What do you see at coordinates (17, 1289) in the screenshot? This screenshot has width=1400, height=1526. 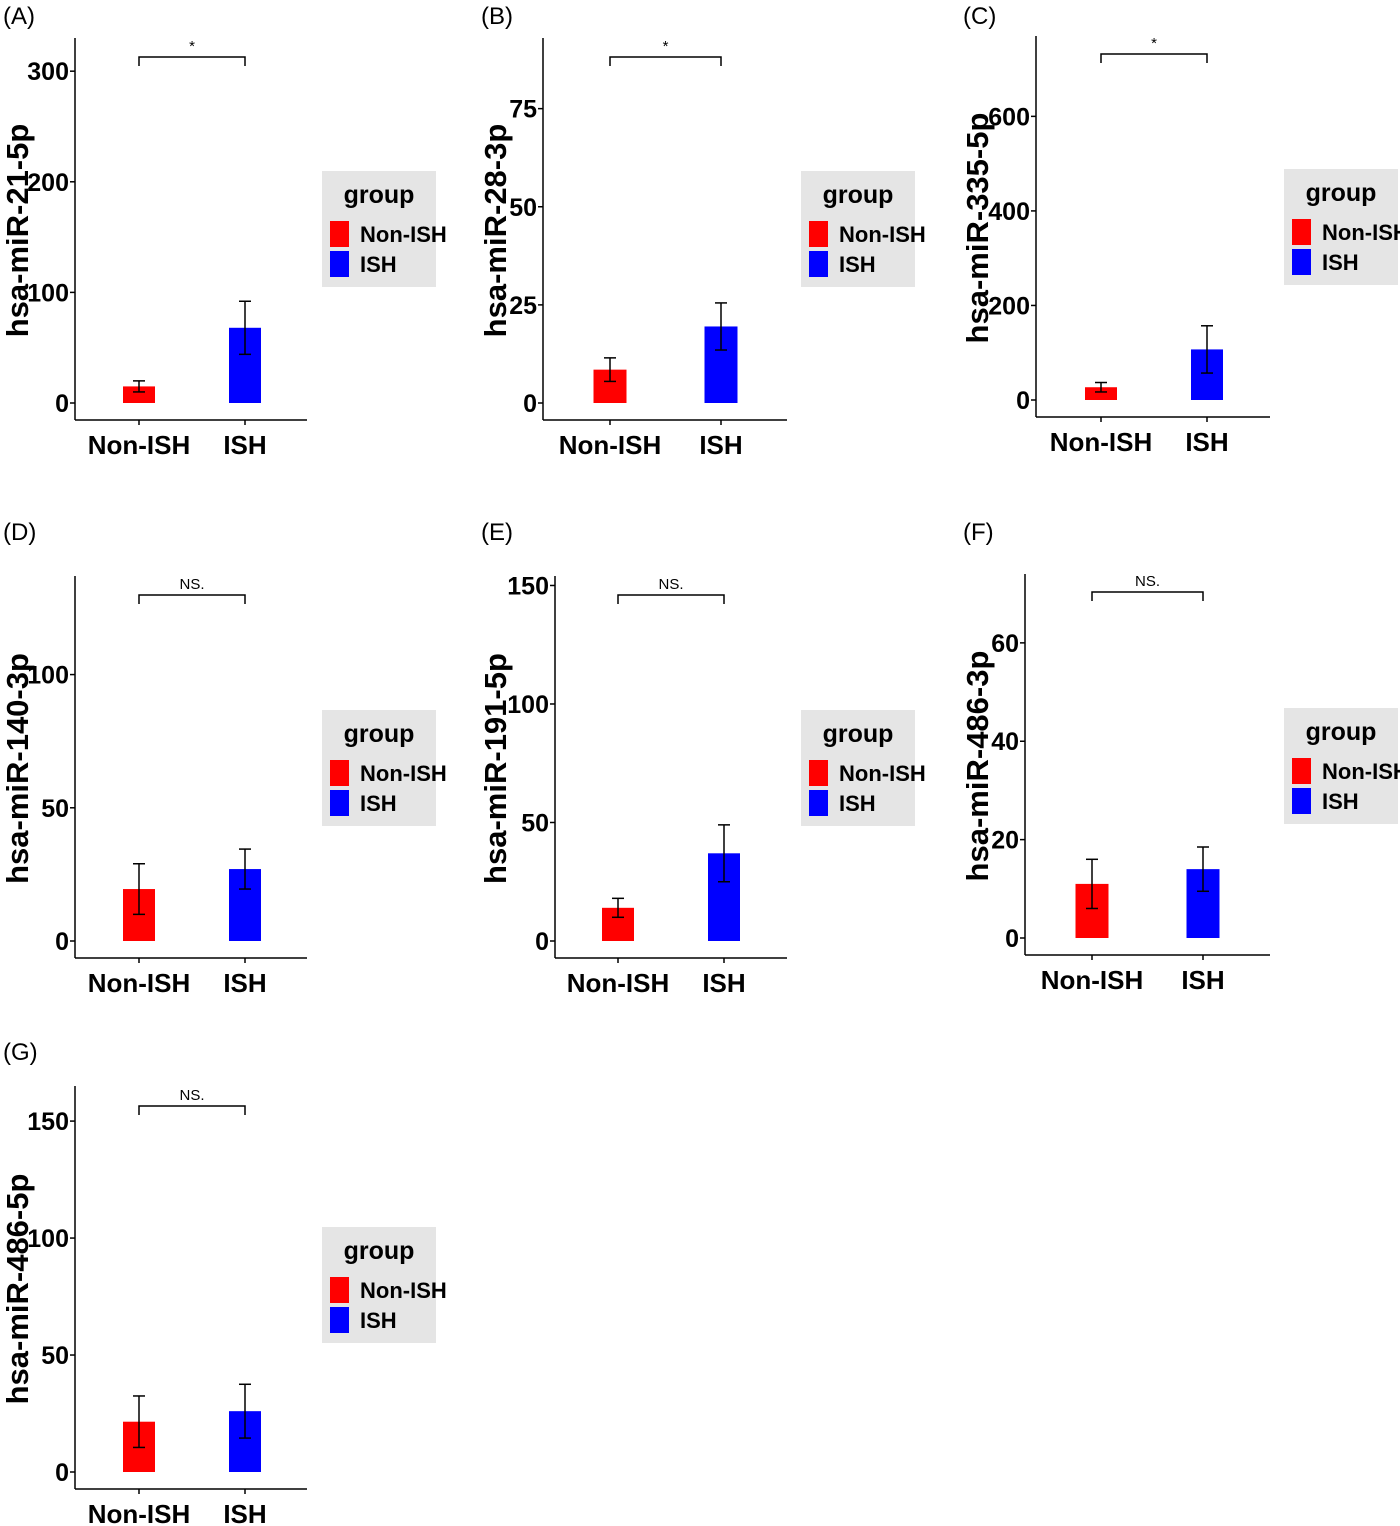 I see `y-axis-title: hsa-miR-486-5p` at bounding box center [17, 1289].